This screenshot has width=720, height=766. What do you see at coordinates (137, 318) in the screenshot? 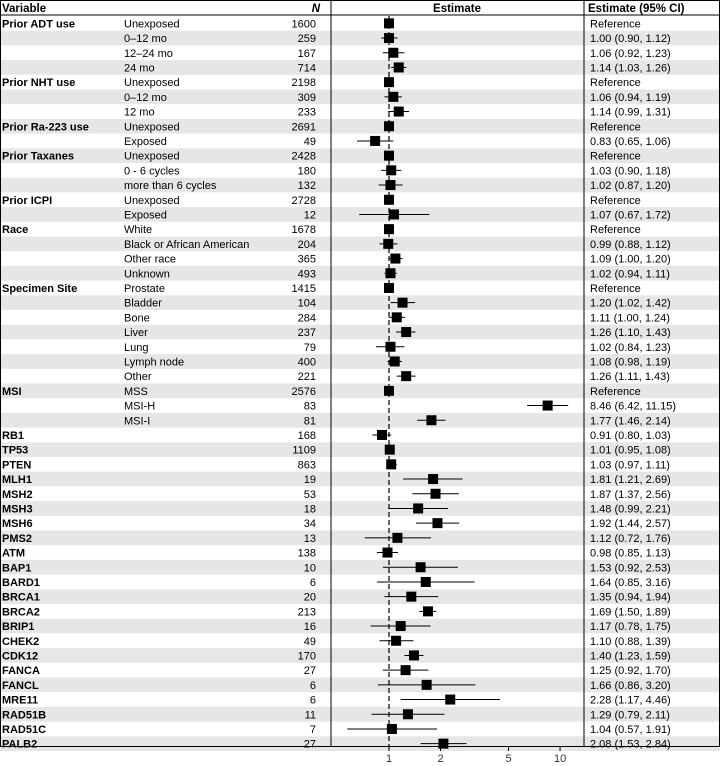
I see `level-label: Bone` at bounding box center [137, 318].